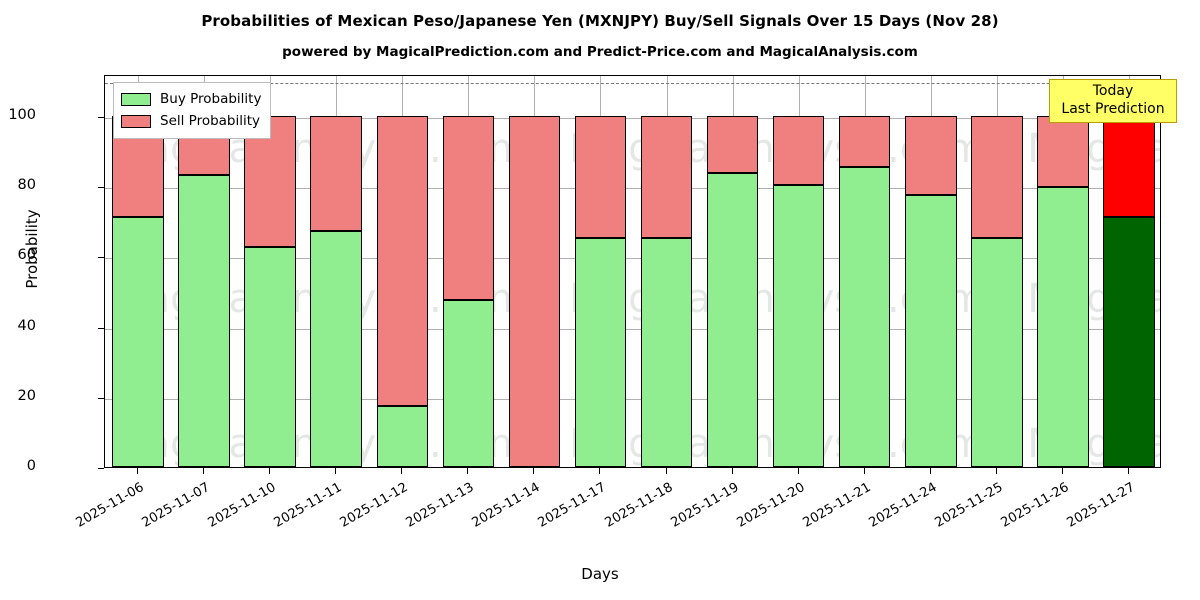 This screenshot has height=600, width=1200. What do you see at coordinates (31, 466) in the screenshot?
I see `y-tick-label: 0` at bounding box center [31, 466].